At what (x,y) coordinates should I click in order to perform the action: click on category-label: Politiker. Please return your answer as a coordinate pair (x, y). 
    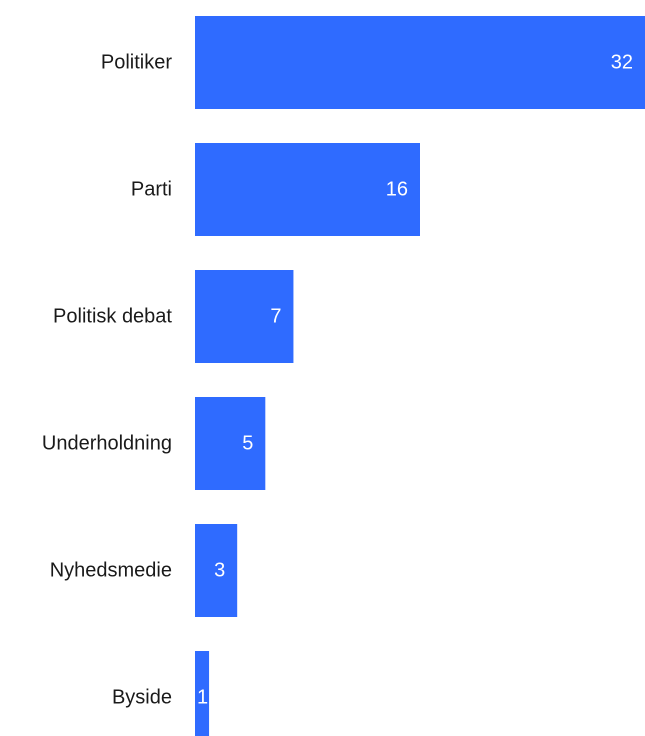
    Looking at the image, I should click on (136, 63).